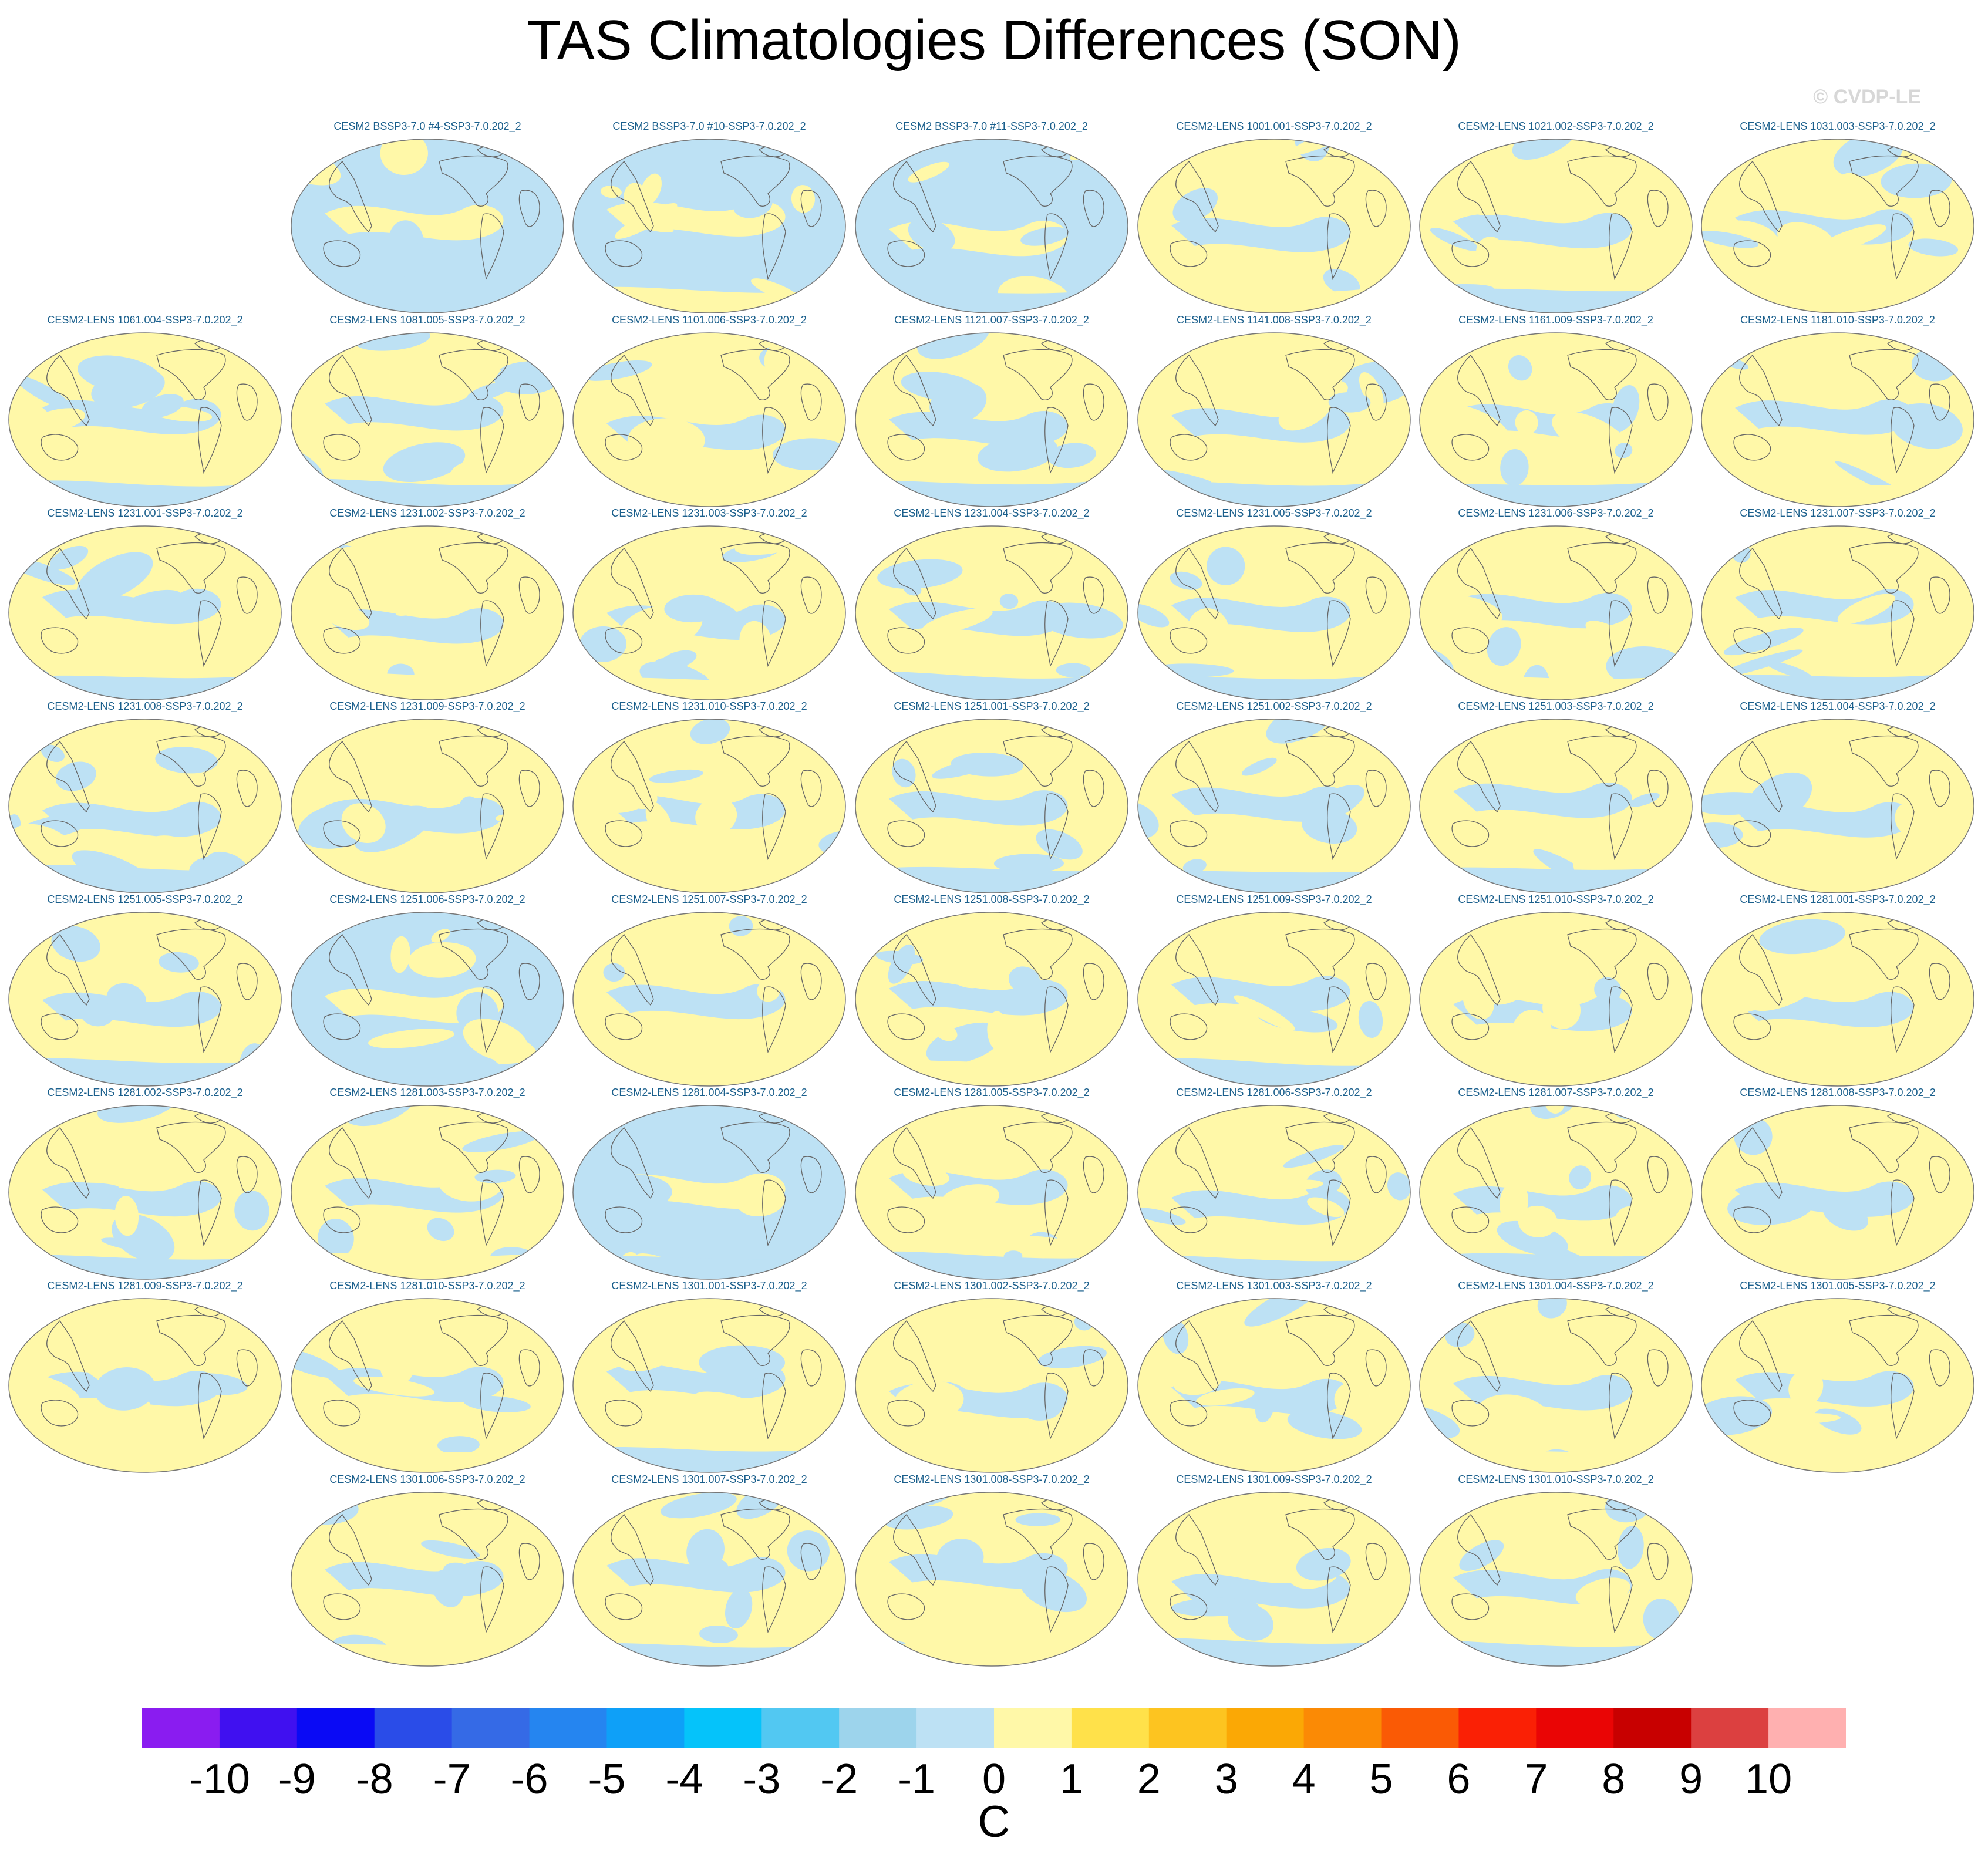 The image size is (1988, 1858). What do you see at coordinates (1274, 1092) in the screenshot?
I see `panel-title: CESM2-LENS 1281.006-SSP3-7.0.202_2` at bounding box center [1274, 1092].